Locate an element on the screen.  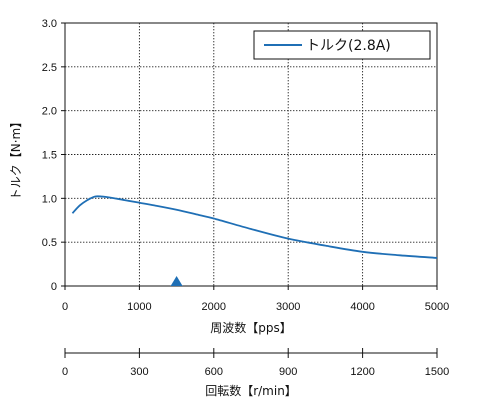
y-axis-ticks: 0 0.5 1.0 1.5 2.0 2.5 3.0 is located at coordinates (53, 155).